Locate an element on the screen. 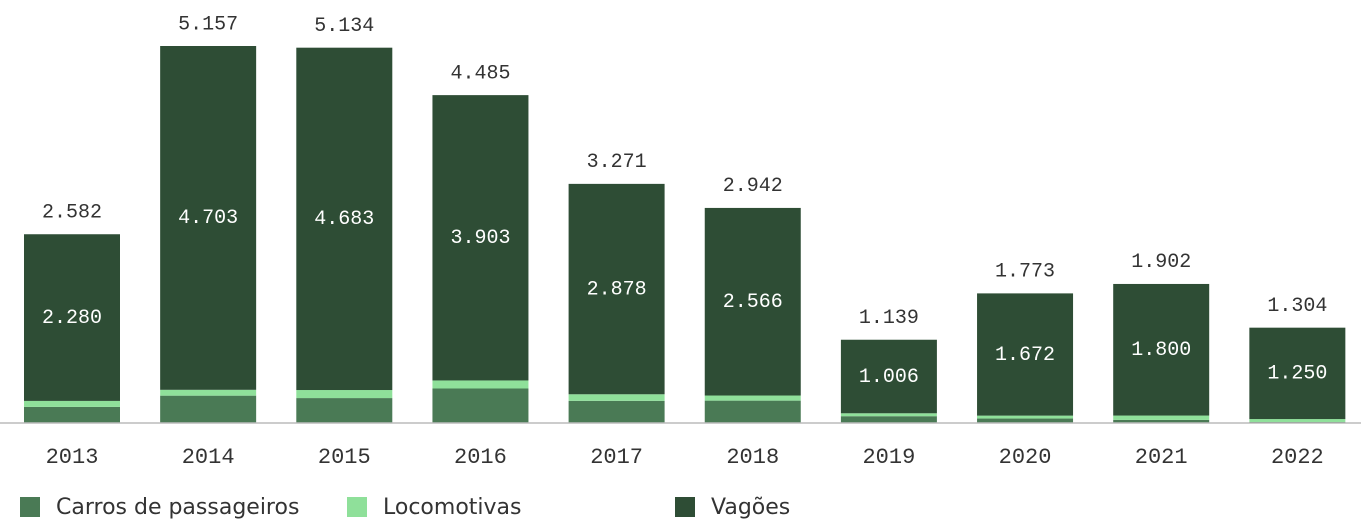 The height and width of the screenshot is (520, 1361). total-label: 5.157 is located at coordinates (208, 24).